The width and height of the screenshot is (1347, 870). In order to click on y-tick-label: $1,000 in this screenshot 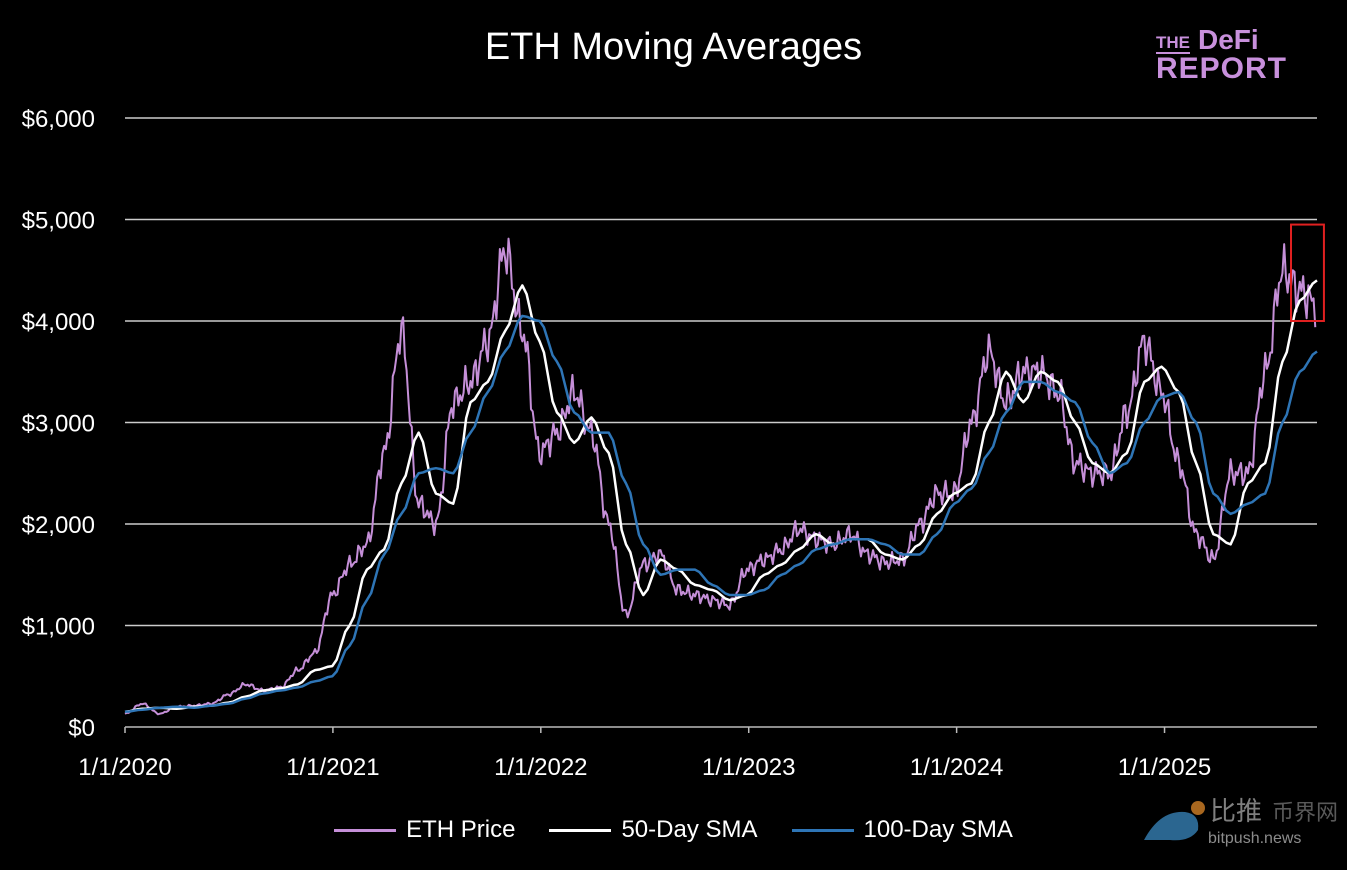, I will do `click(58, 627)`.